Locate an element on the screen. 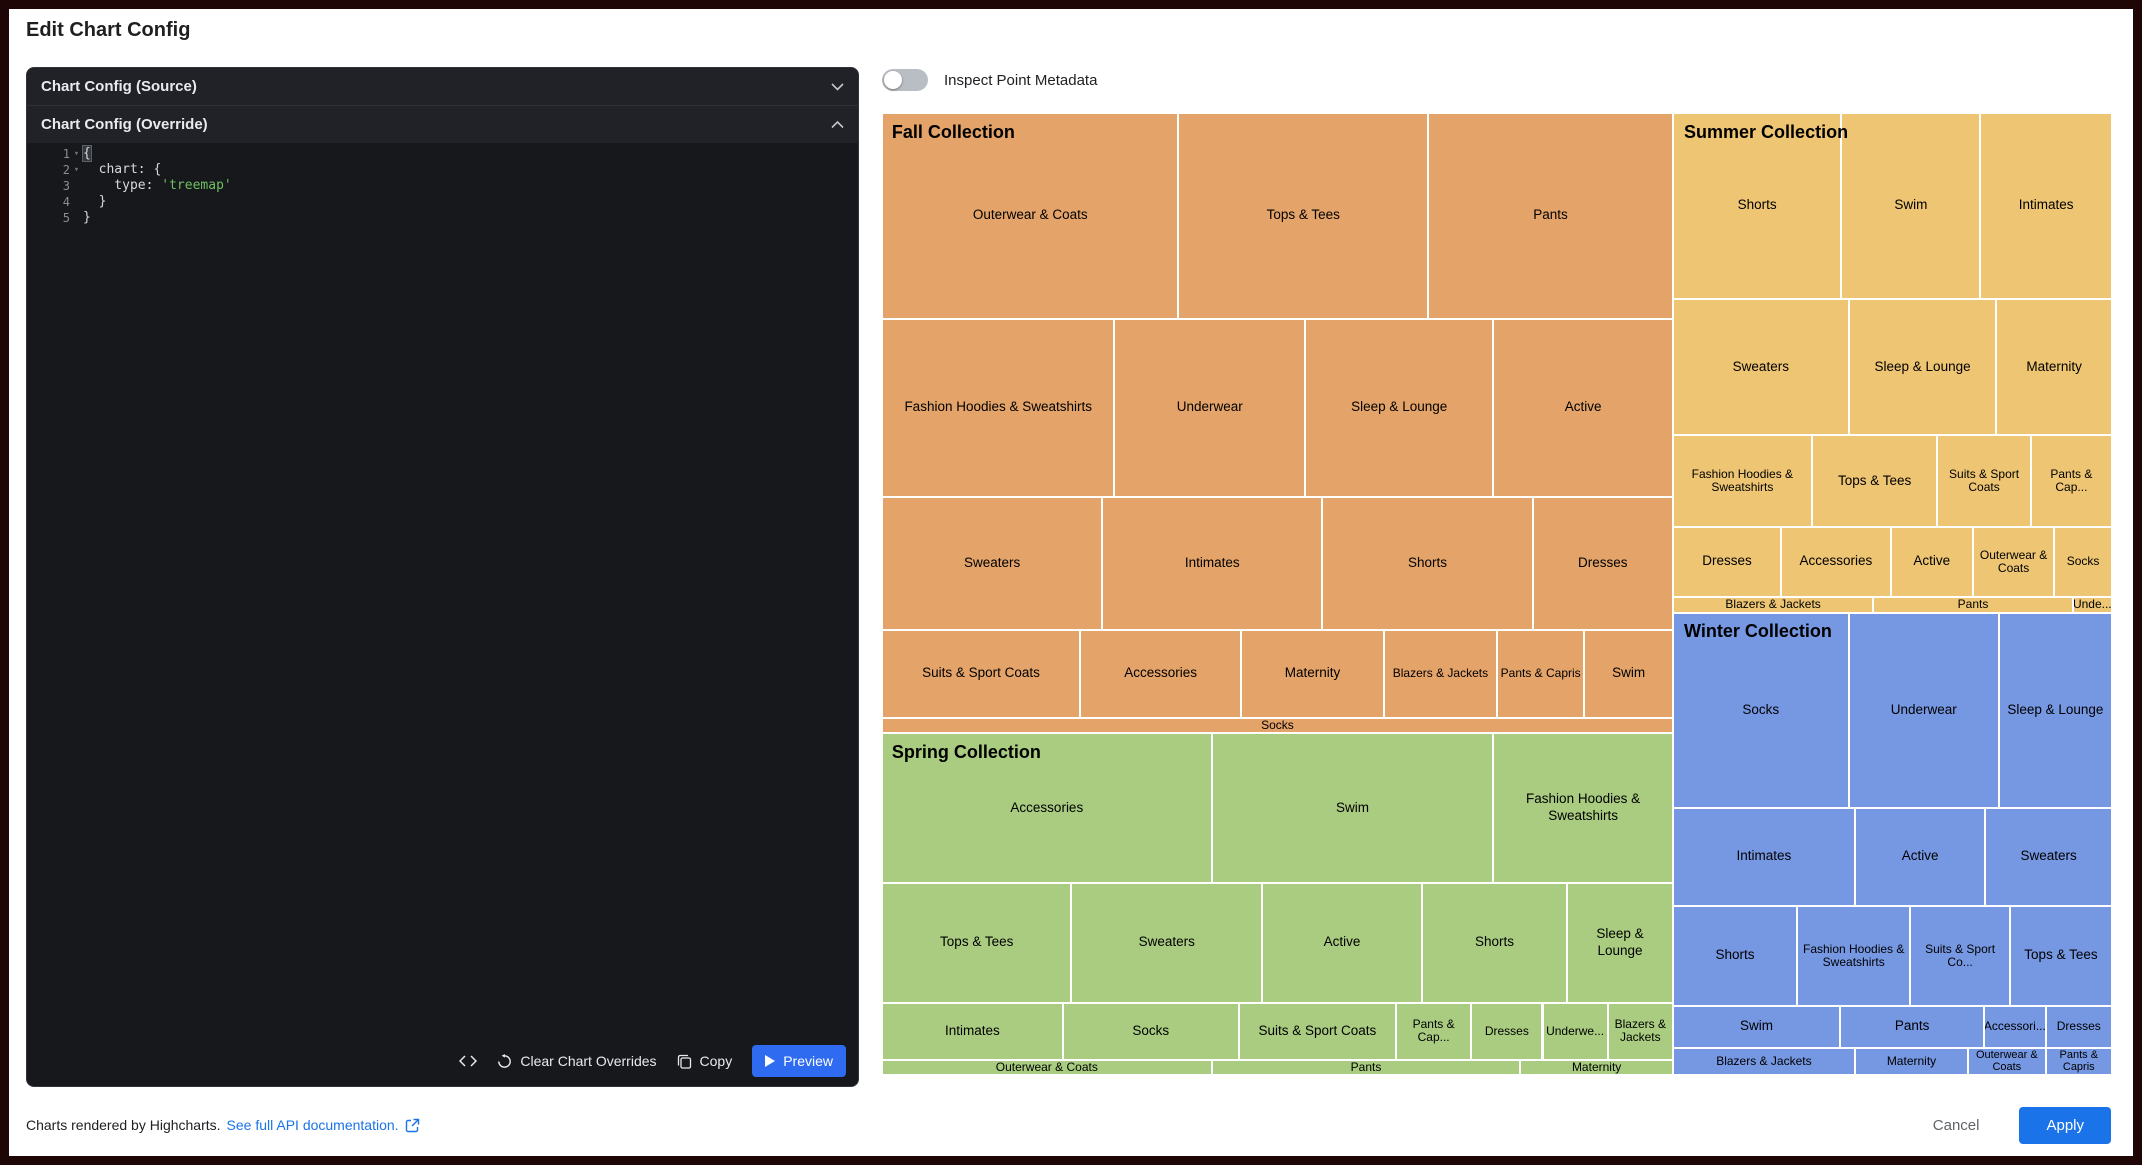 The image size is (2142, 1165). page-title: Edit Chart Config is located at coordinates (108, 30).